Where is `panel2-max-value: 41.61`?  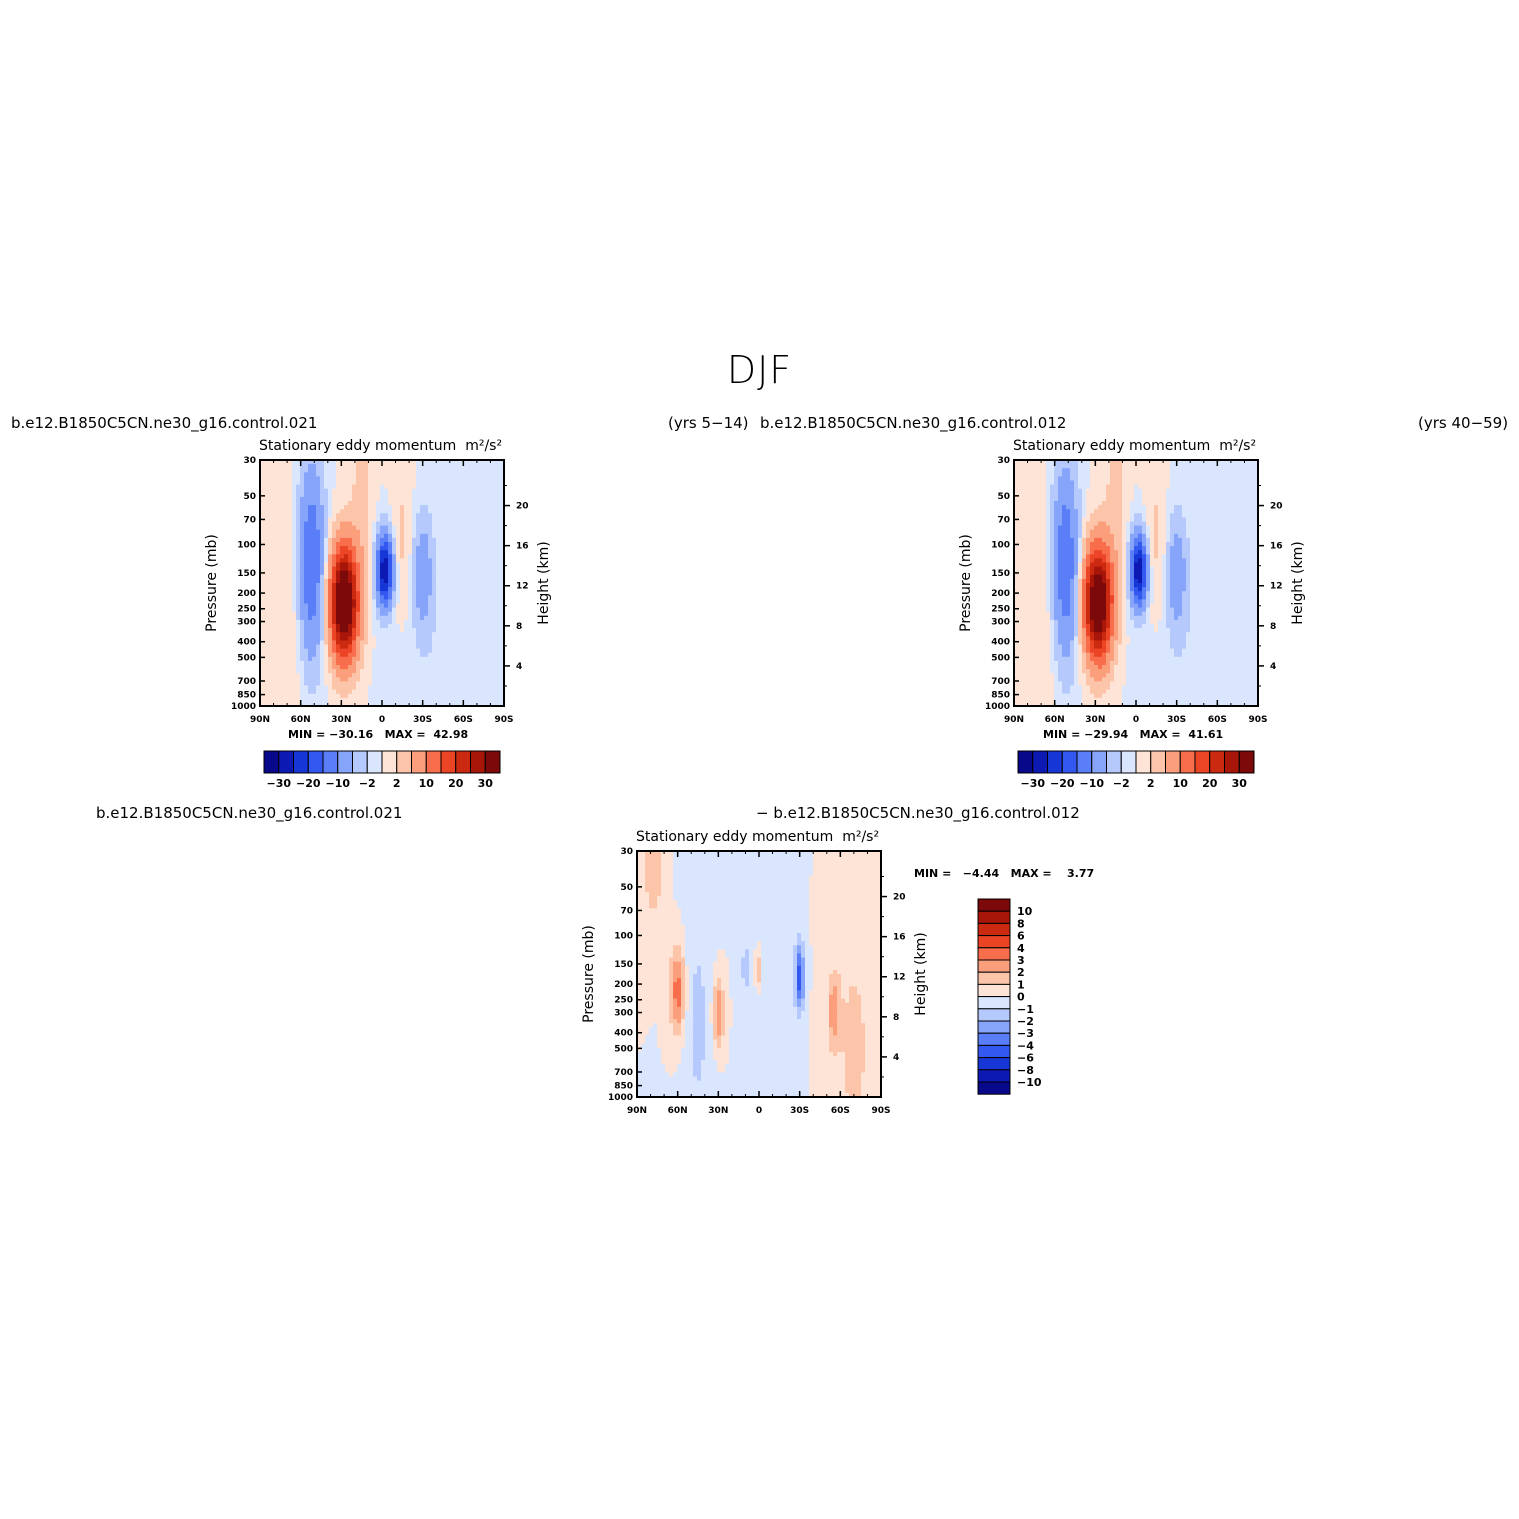 panel2-max-value: 41.61 is located at coordinates (1206, 734).